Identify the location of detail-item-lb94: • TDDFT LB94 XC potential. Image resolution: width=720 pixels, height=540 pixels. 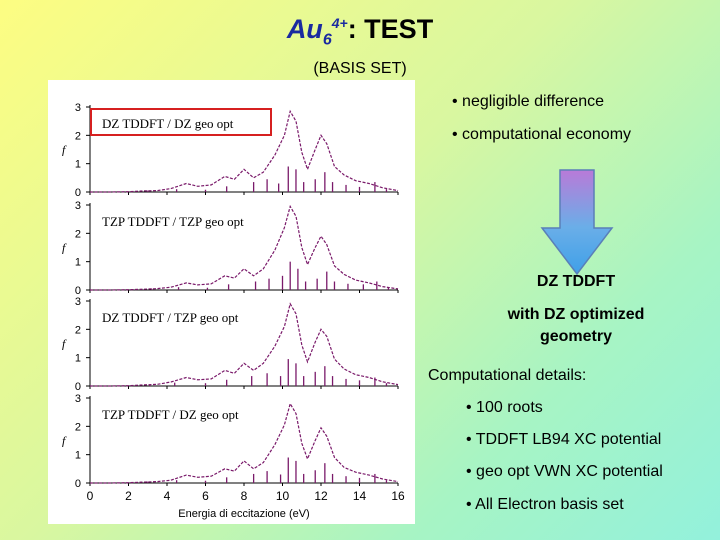
(564, 439).